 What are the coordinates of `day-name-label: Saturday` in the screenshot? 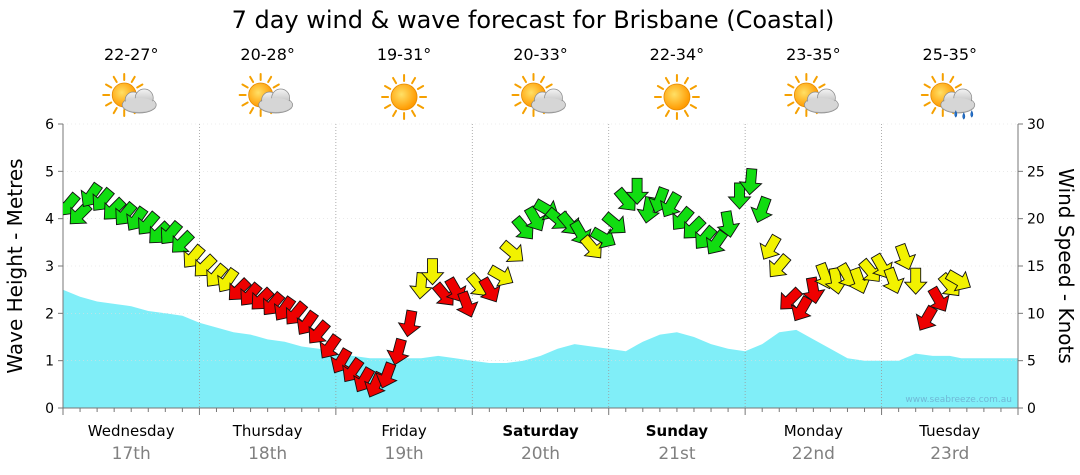 It's located at (540, 431).